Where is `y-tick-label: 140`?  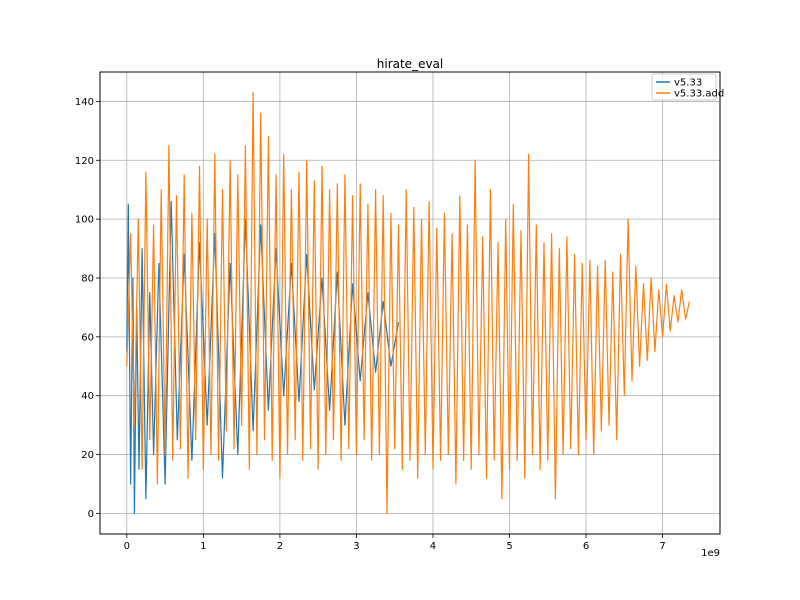 y-tick-label: 140 is located at coordinates (84, 102).